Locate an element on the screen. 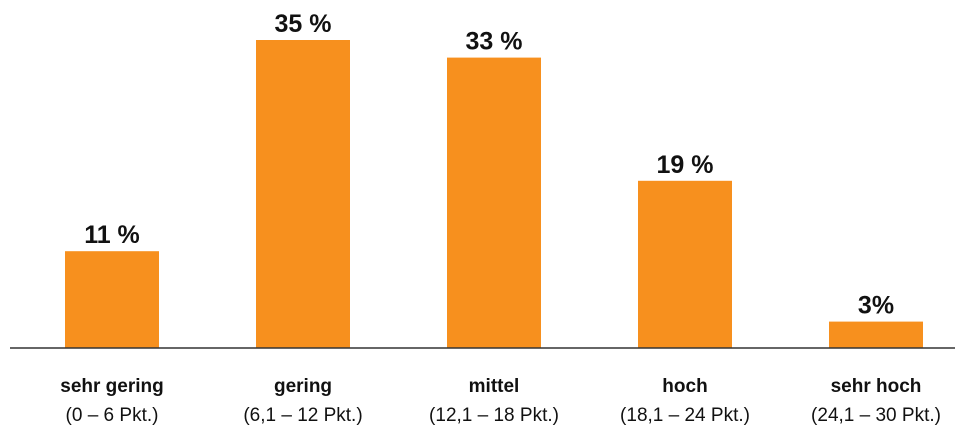 Image resolution: width=955 pixels, height=433 pixels. category-label-3: hoch is located at coordinates (684, 386).